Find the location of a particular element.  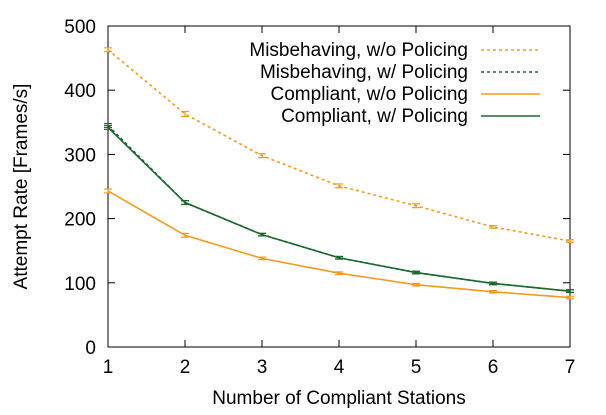

y-tick-label: 0 is located at coordinates (90, 348).